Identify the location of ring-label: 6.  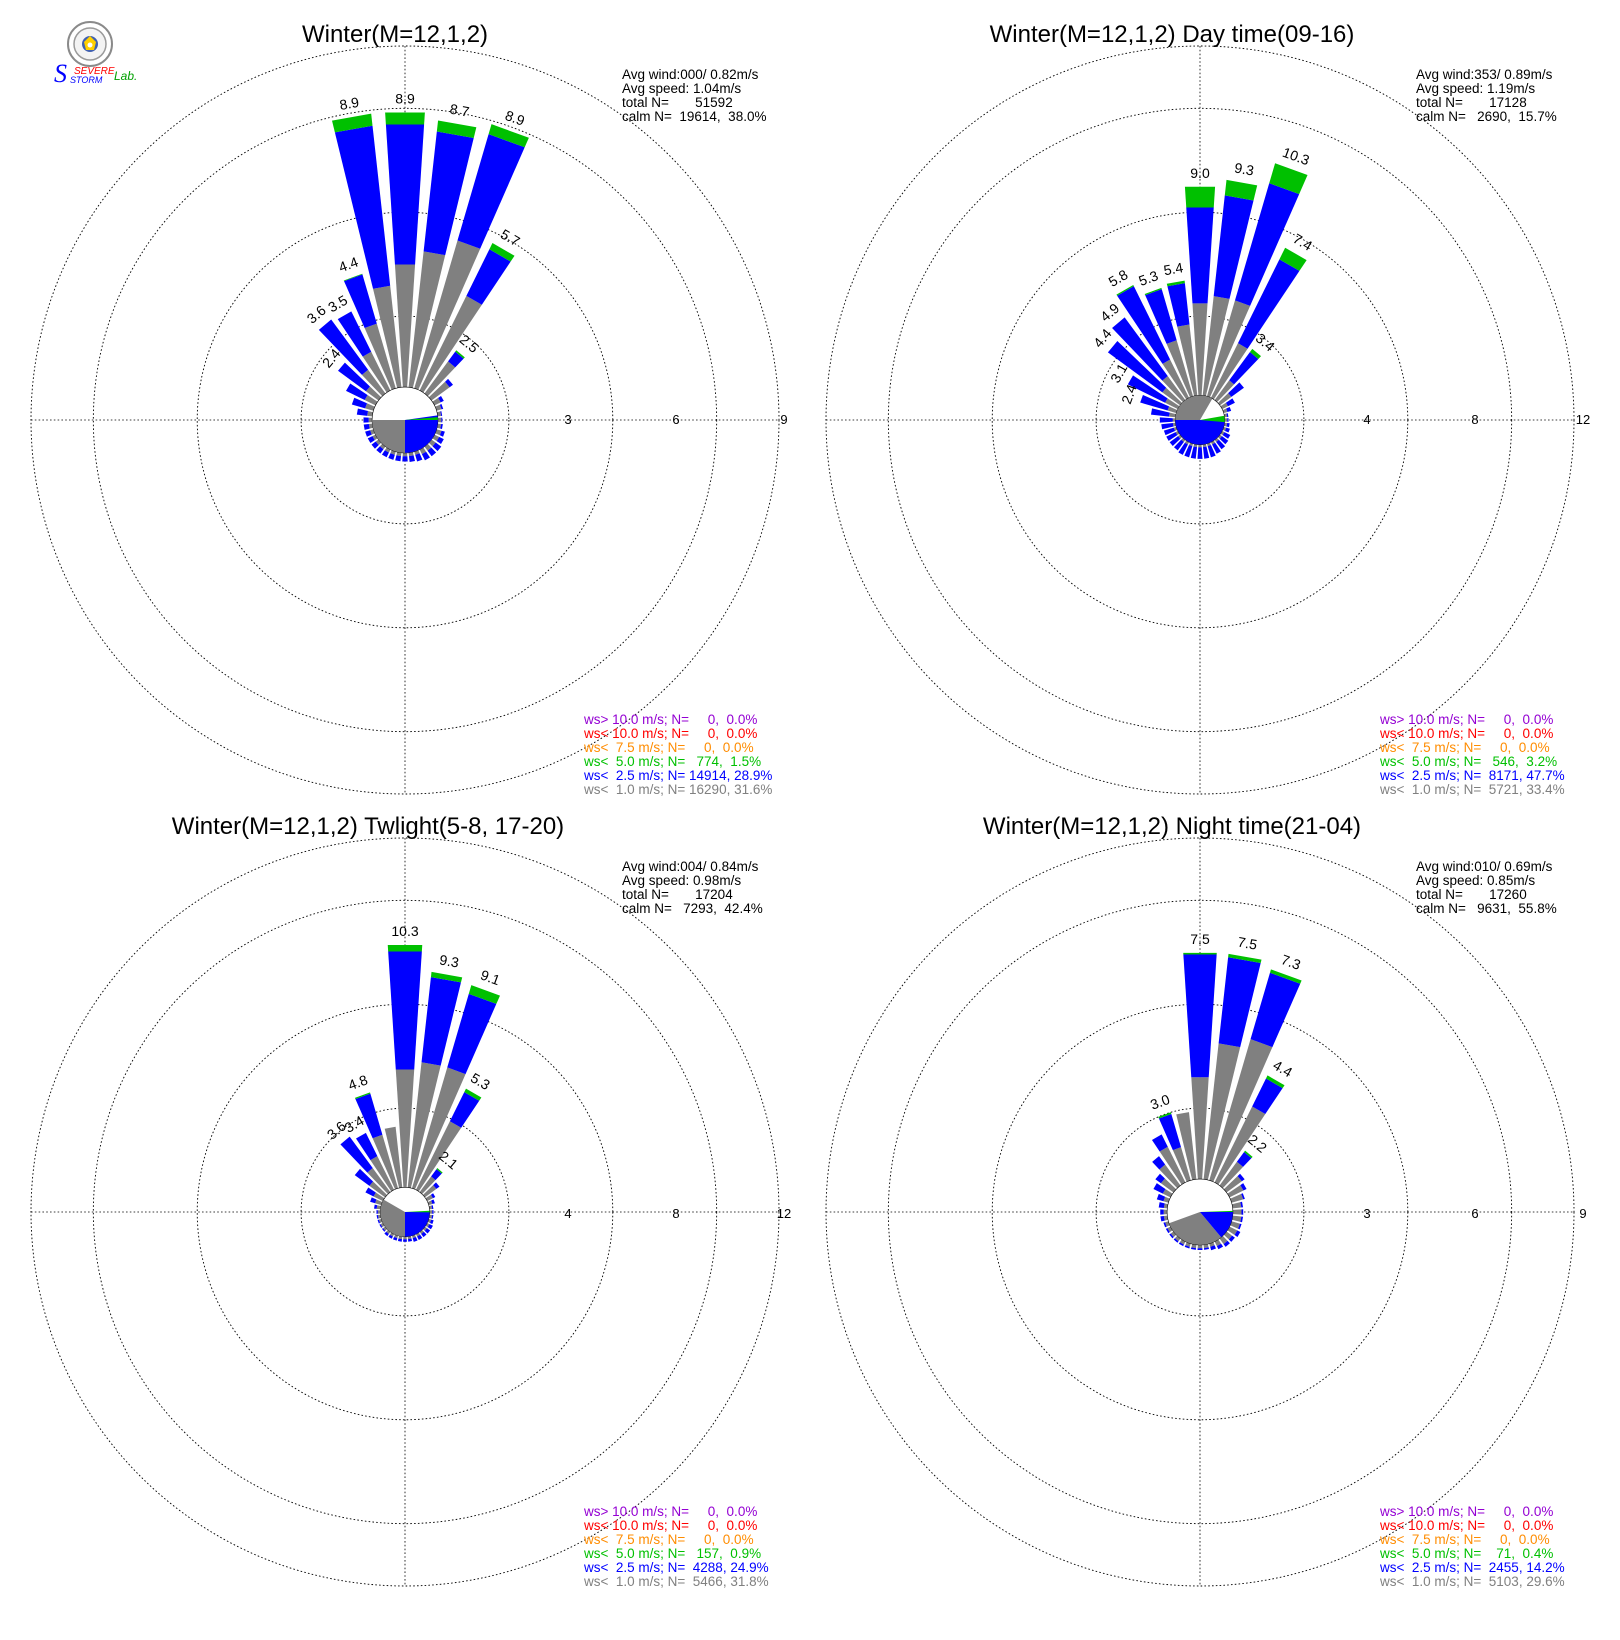
(675, 419).